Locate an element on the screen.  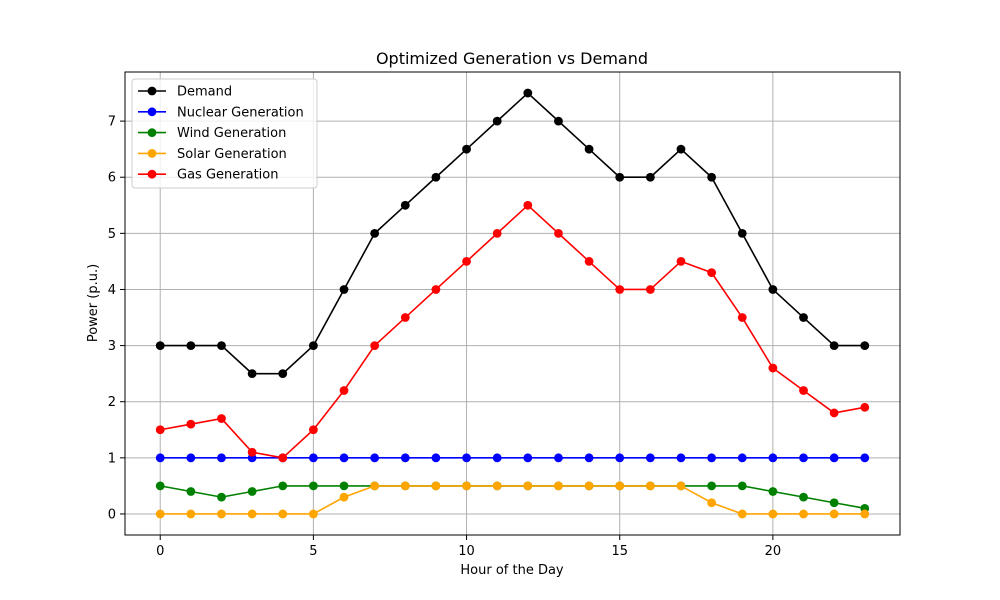
x-tick-label: 0 is located at coordinates (160, 551).